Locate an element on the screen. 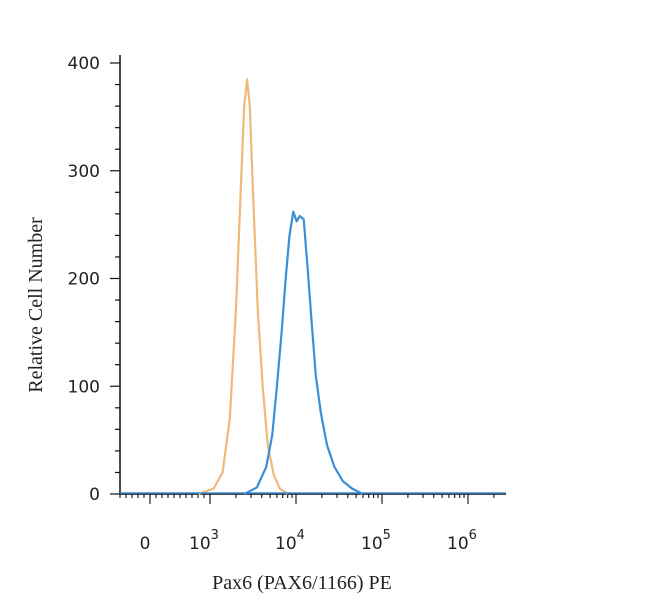 The height and width of the screenshot is (614, 650). x-tick-label: 10⁶ is located at coordinates (462, 541).